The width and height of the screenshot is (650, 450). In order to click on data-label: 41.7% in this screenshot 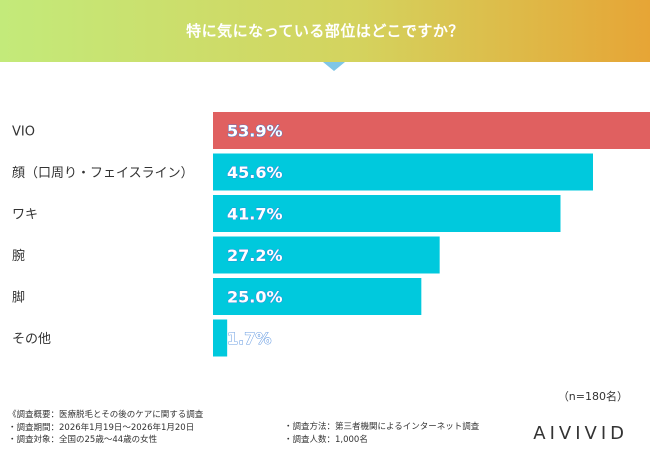, I will do `click(255, 214)`.